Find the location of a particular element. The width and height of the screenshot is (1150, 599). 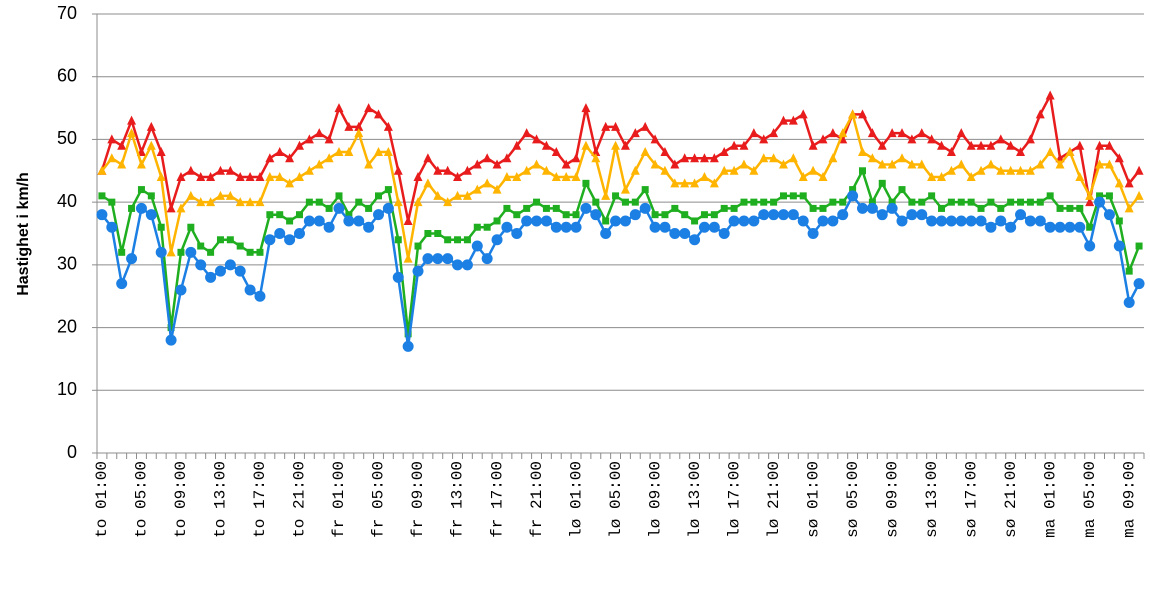

y-tick-label: 10 is located at coordinates (67, 389).